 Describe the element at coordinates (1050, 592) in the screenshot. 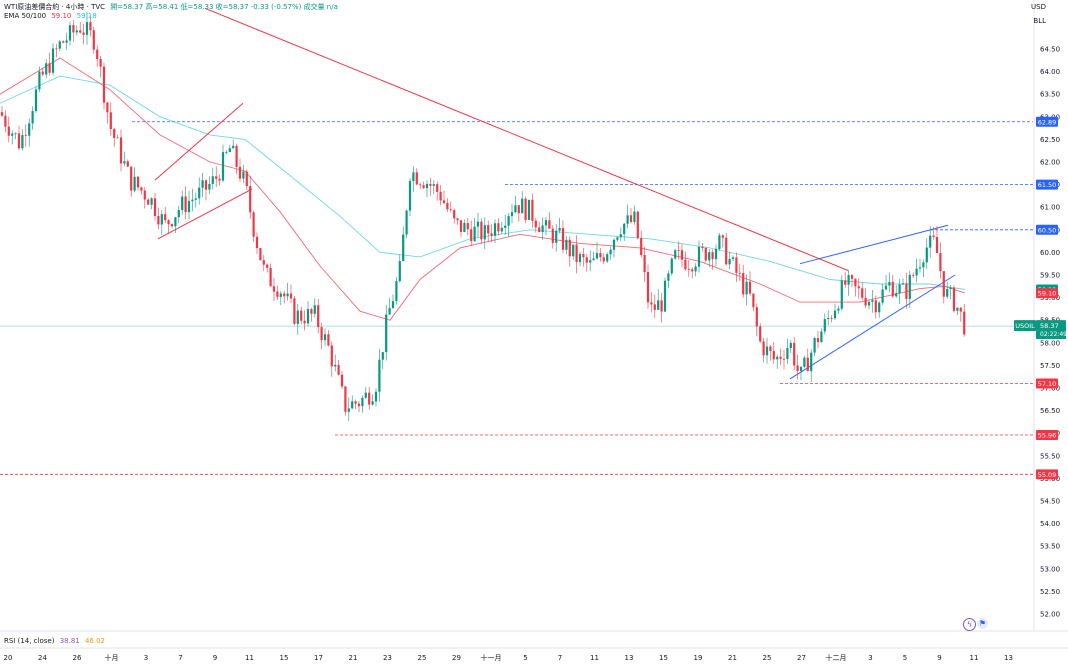

I see `y-tick-label: 52.50` at that location.